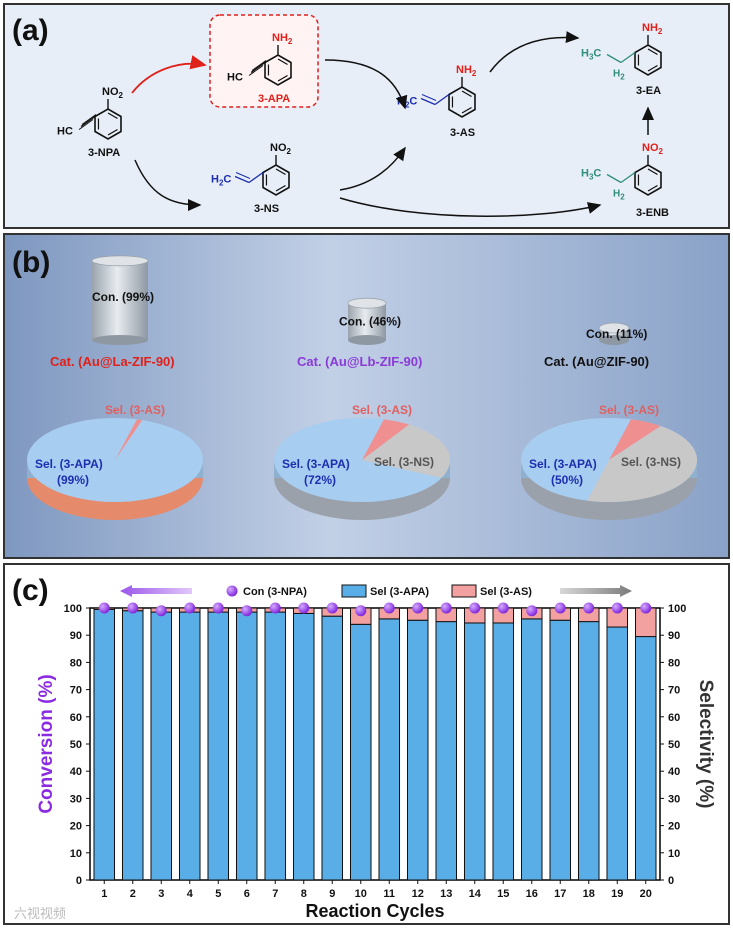 The width and height of the screenshot is (733, 929). What do you see at coordinates (674, 745) in the screenshot?
I see `y-tick-label-right: 50` at bounding box center [674, 745].